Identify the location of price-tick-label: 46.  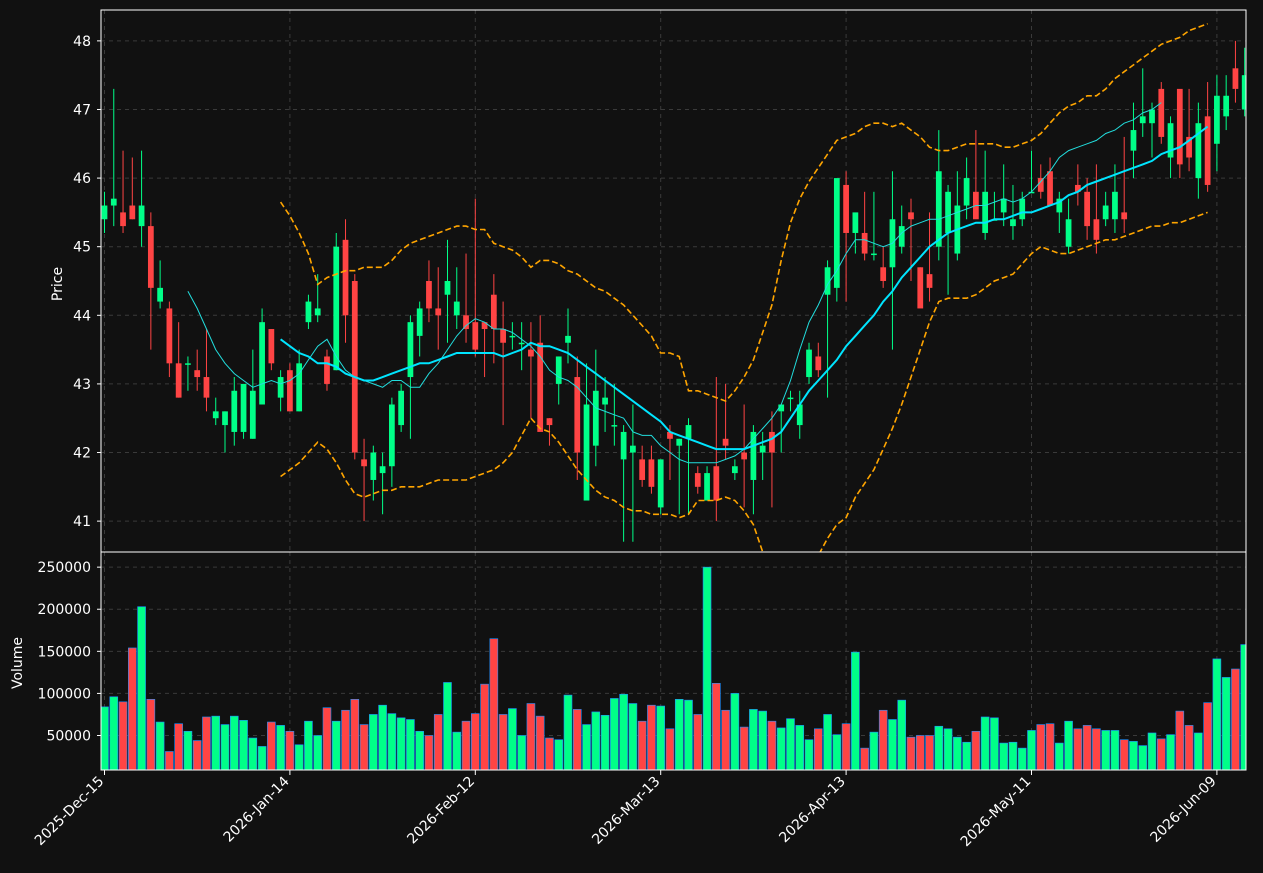
(82, 179).